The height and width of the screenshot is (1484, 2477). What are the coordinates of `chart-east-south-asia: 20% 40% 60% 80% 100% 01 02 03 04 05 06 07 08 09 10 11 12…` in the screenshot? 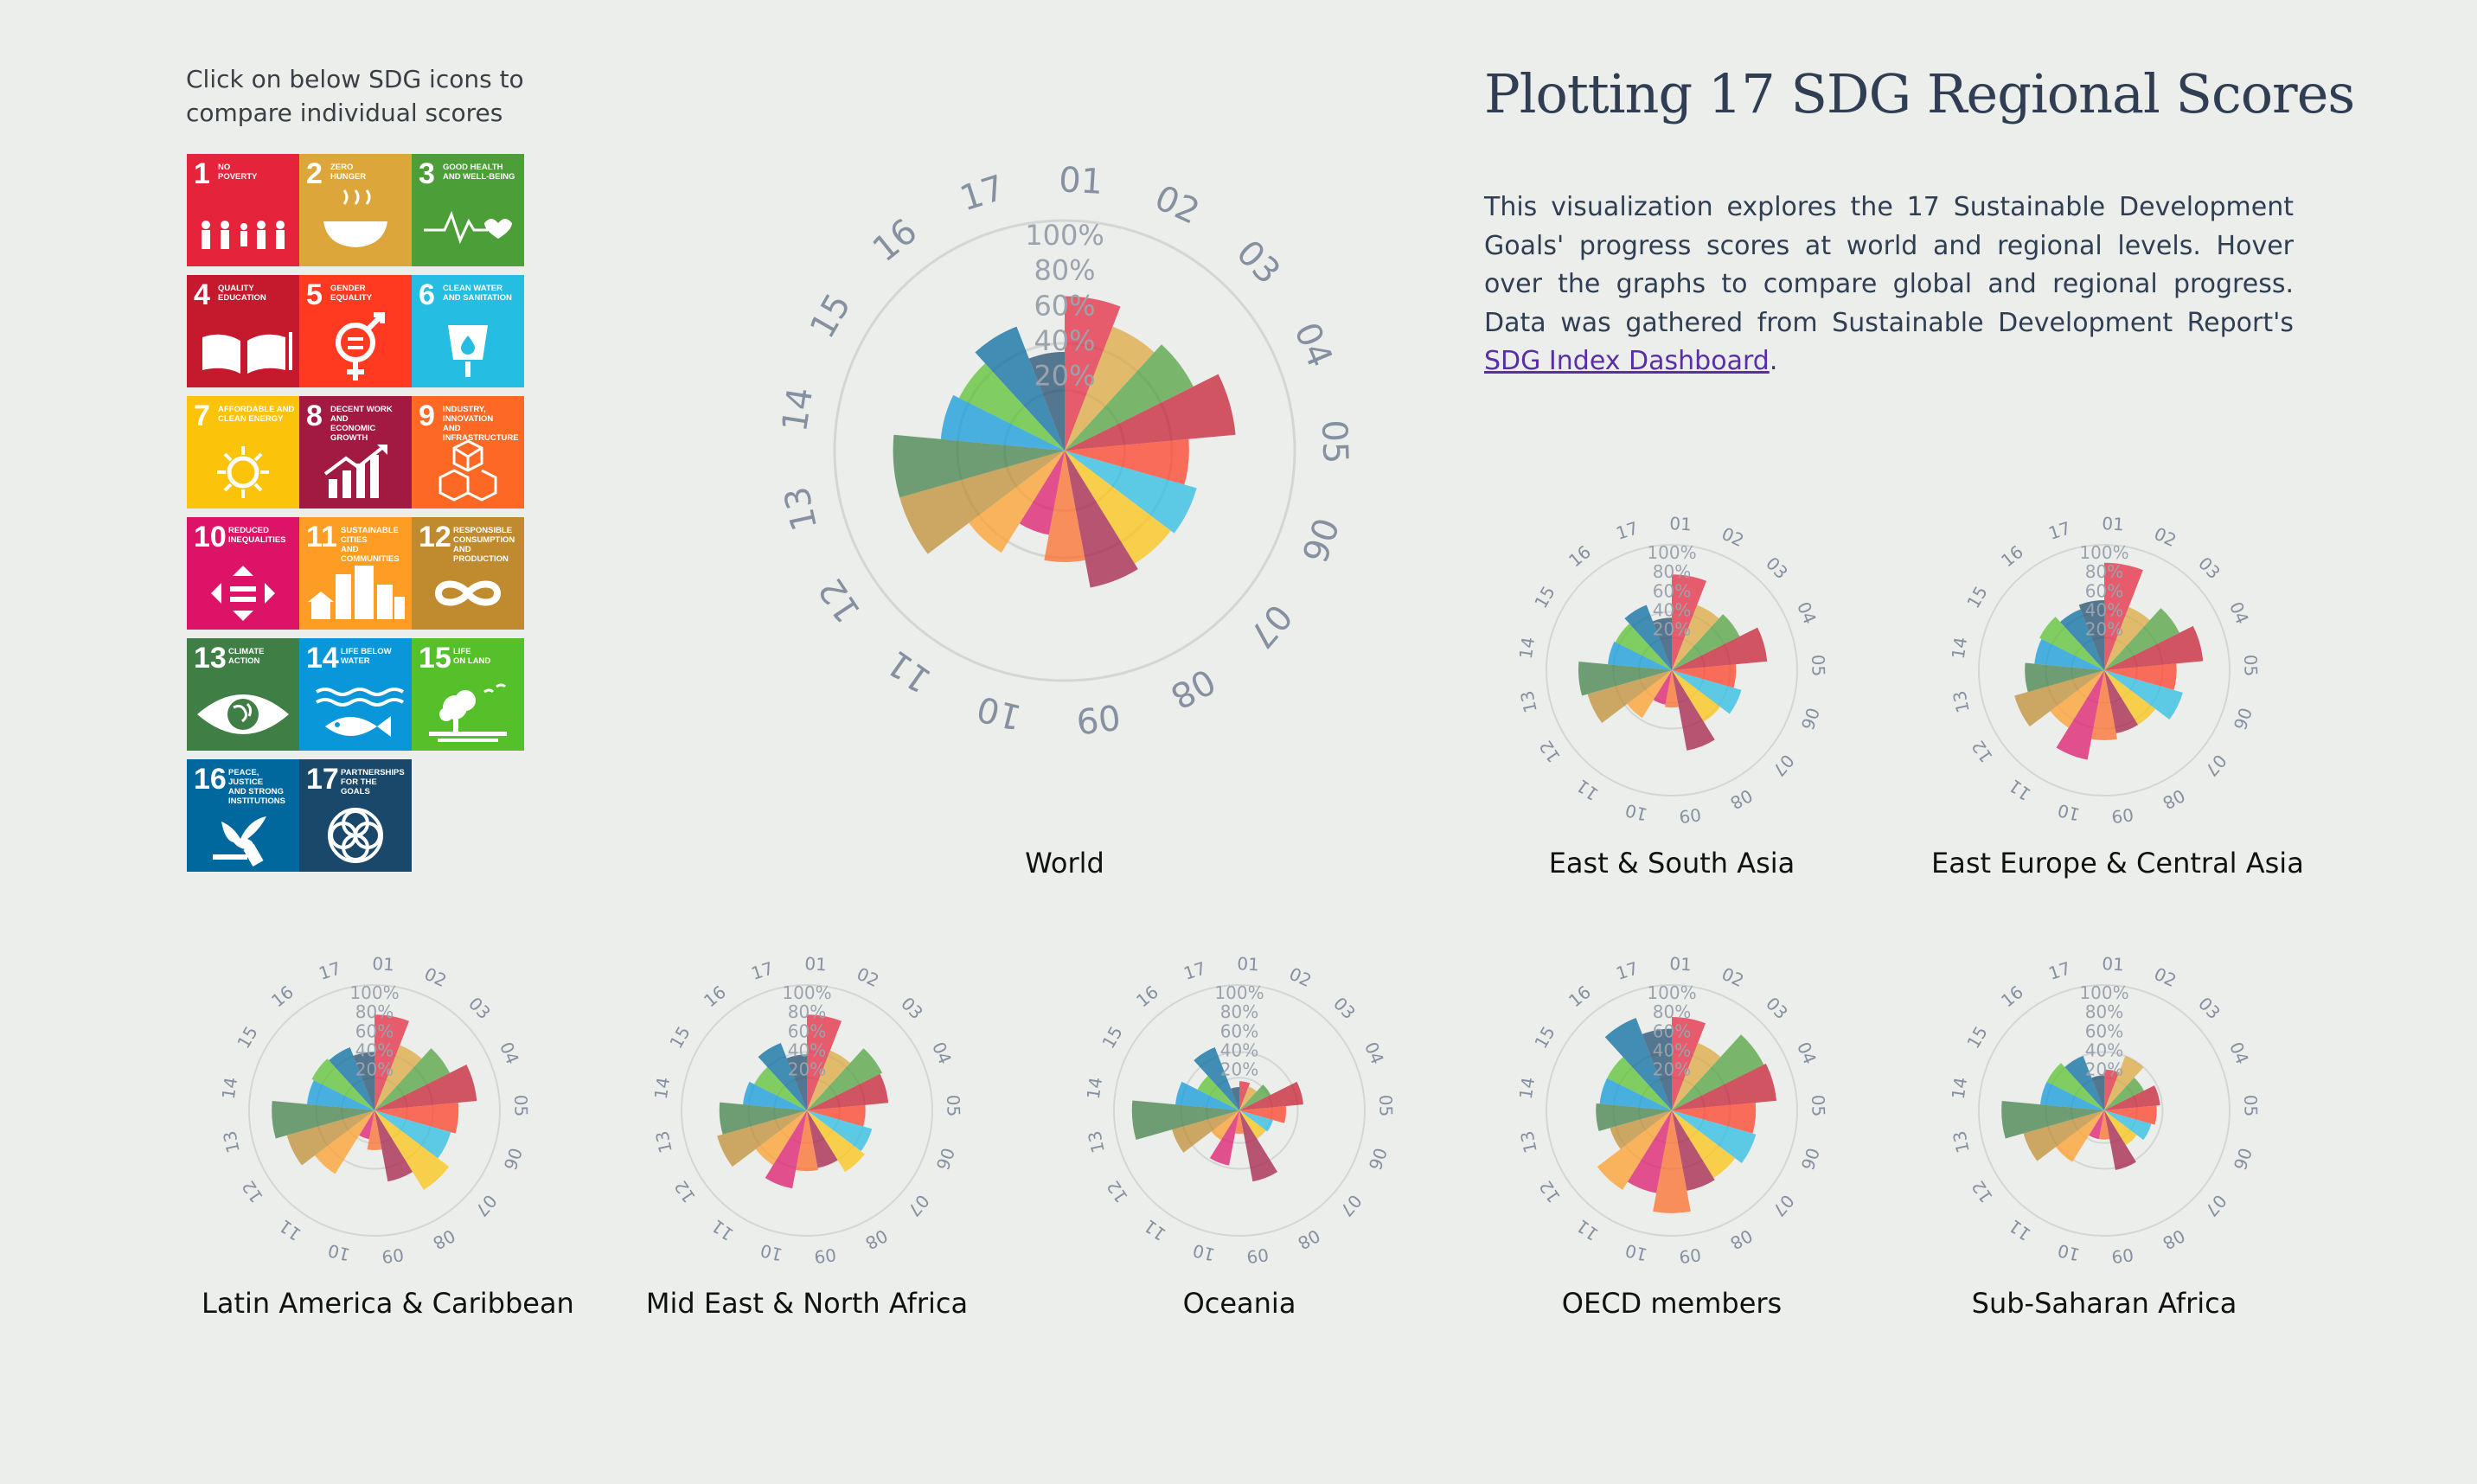 It's located at (1672, 696).